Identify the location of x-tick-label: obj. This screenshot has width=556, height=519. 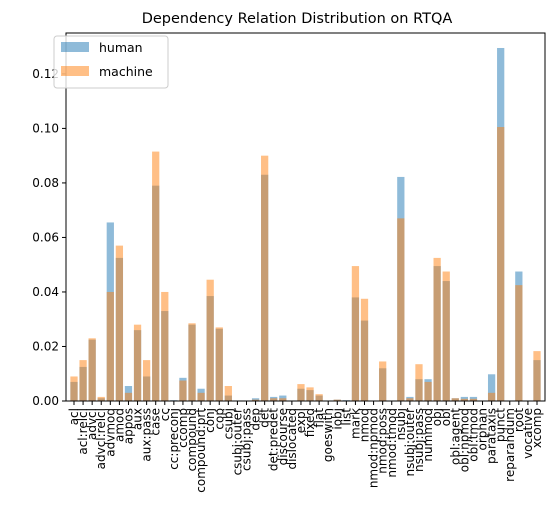
(437, 417).